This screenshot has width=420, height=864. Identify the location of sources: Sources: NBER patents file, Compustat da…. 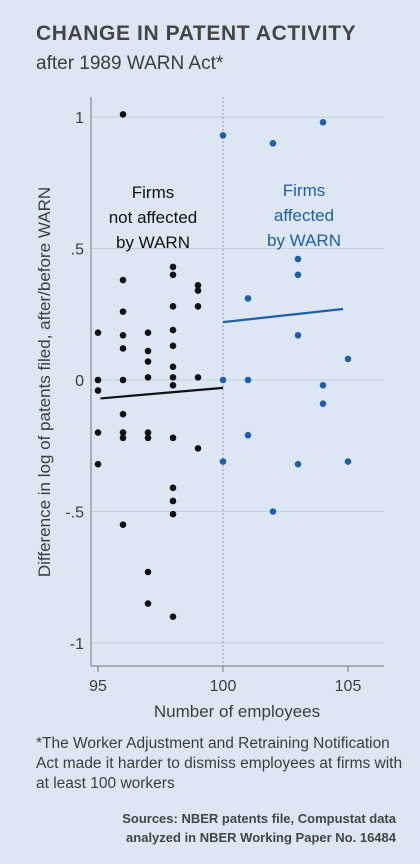
(211, 828).